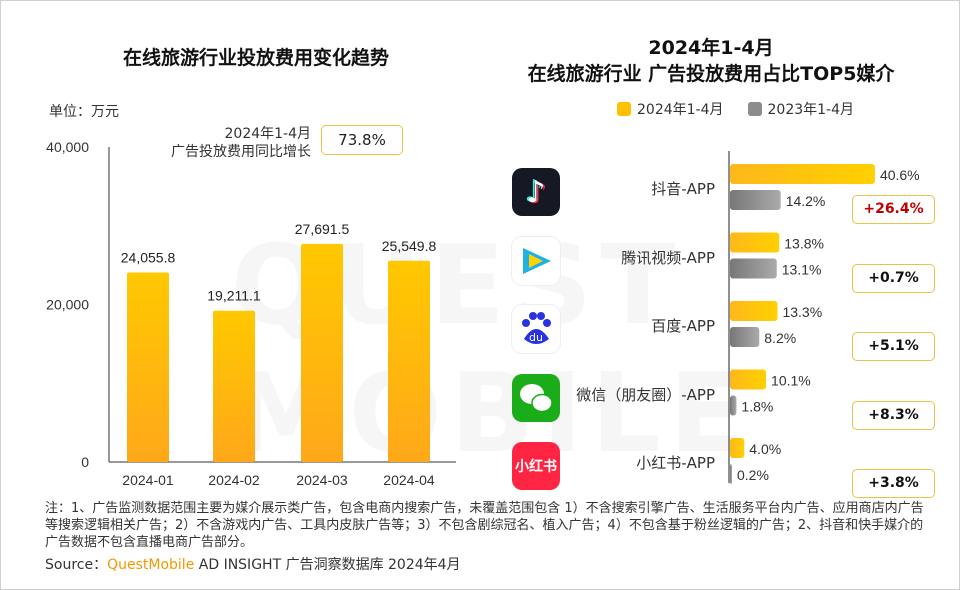 The width and height of the screenshot is (960, 590). I want to click on legend-swatch-2024, so click(624, 109).